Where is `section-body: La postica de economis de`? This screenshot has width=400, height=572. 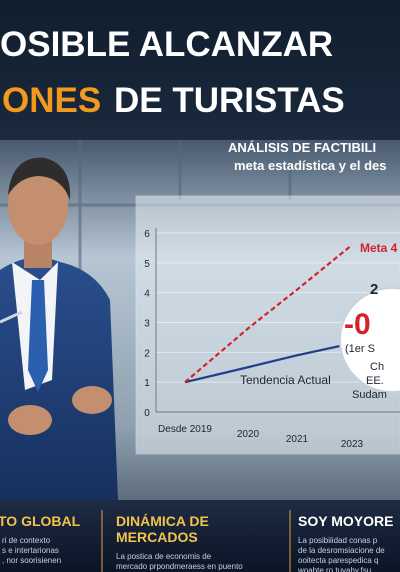
section-body: La postica de economis de is located at coordinates (164, 556).